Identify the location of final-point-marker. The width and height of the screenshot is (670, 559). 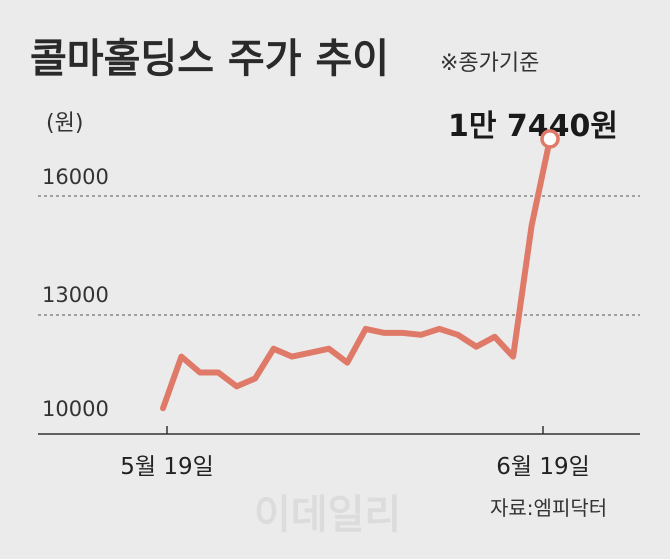
(550, 139).